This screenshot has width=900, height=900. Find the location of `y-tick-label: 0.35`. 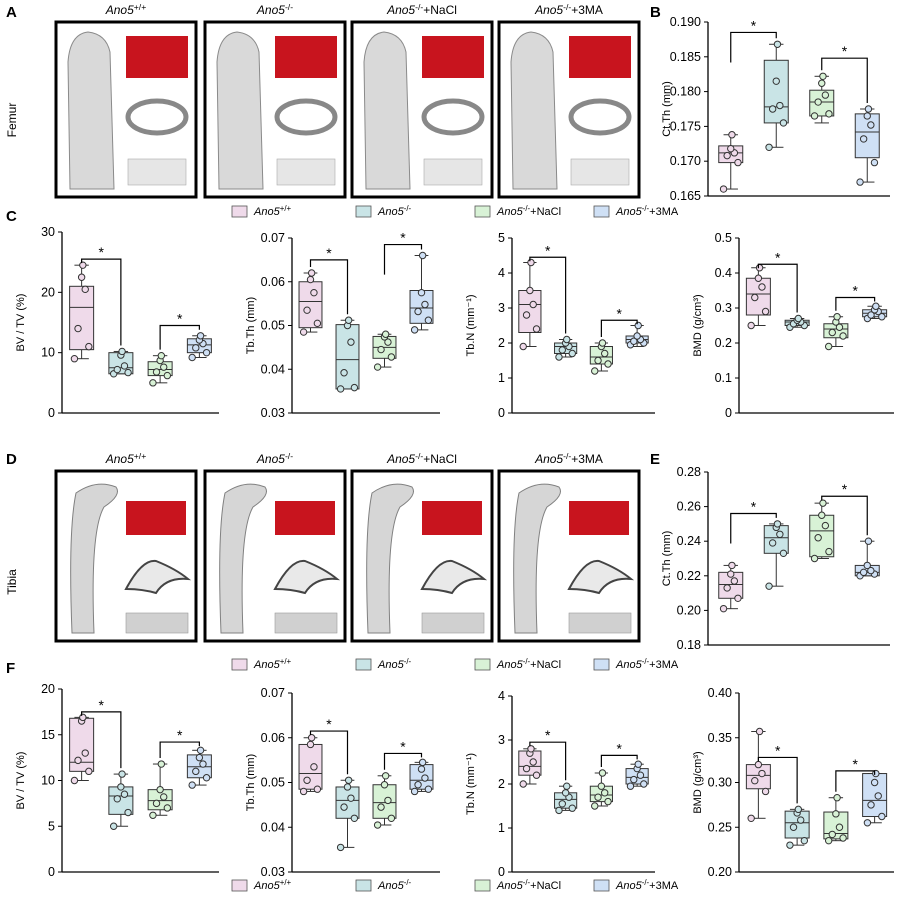

y-tick-label: 0.35 is located at coordinates (720, 738).